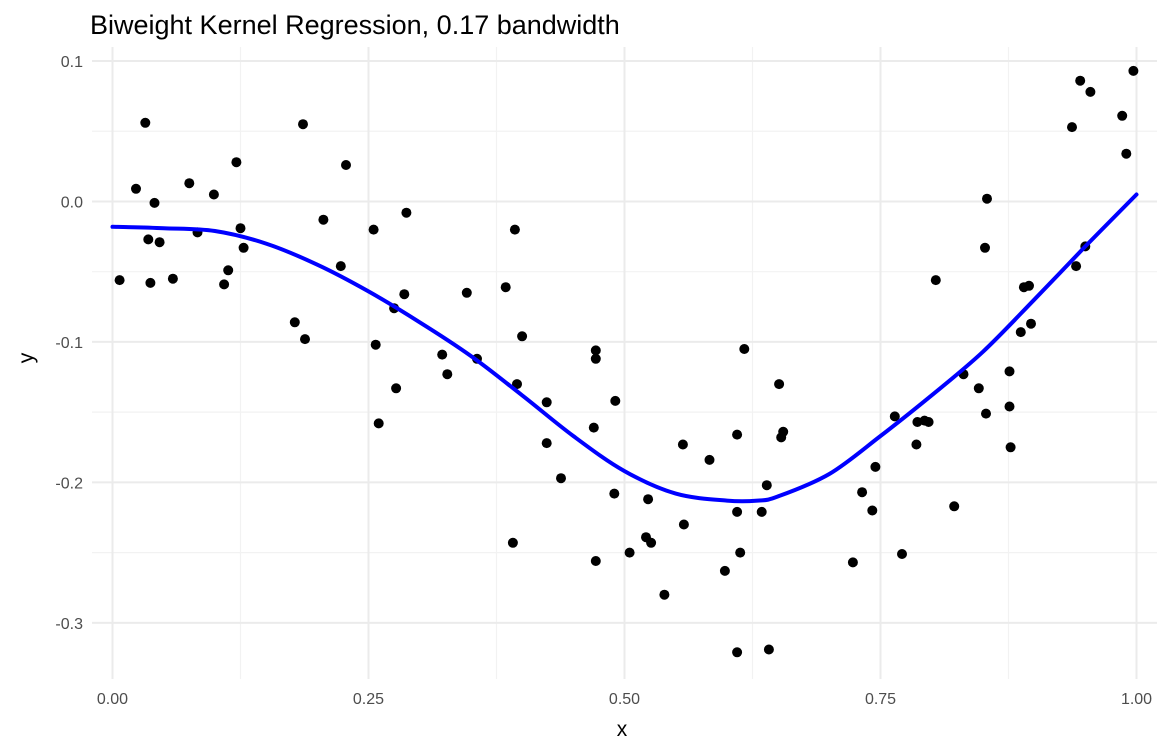 This screenshot has height=754, width=1169. Describe the element at coordinates (69, 624) in the screenshot. I see `y-tick-label: -0.3` at that location.